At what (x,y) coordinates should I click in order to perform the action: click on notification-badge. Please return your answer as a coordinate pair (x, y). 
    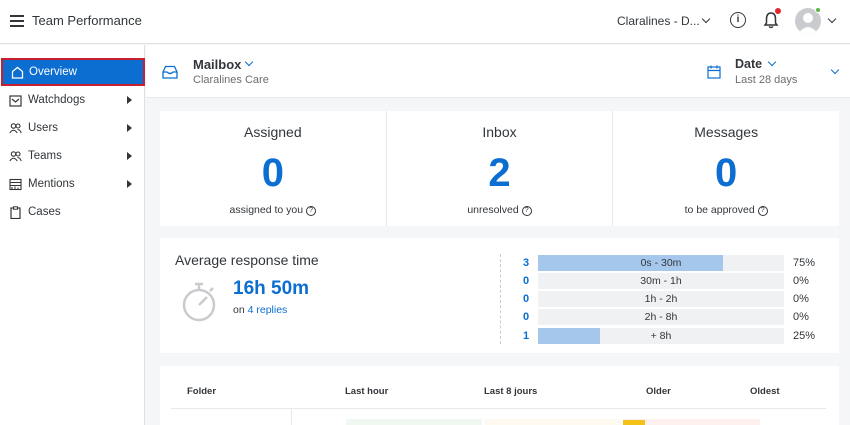
    Looking at the image, I should click on (778, 11).